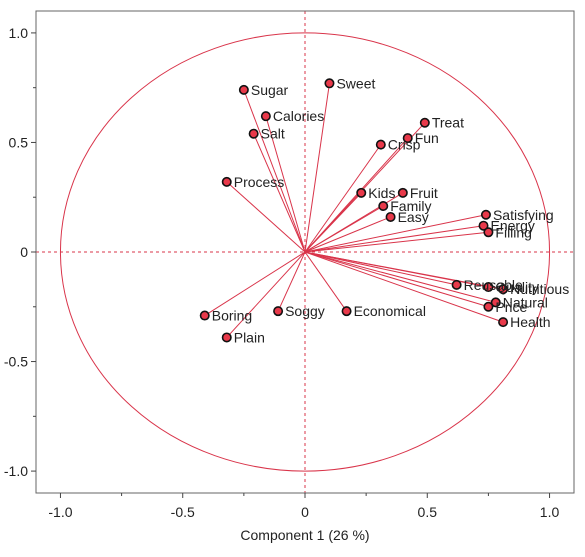 This screenshot has height=557, width=585. I want to click on point-treat, so click(424, 122).